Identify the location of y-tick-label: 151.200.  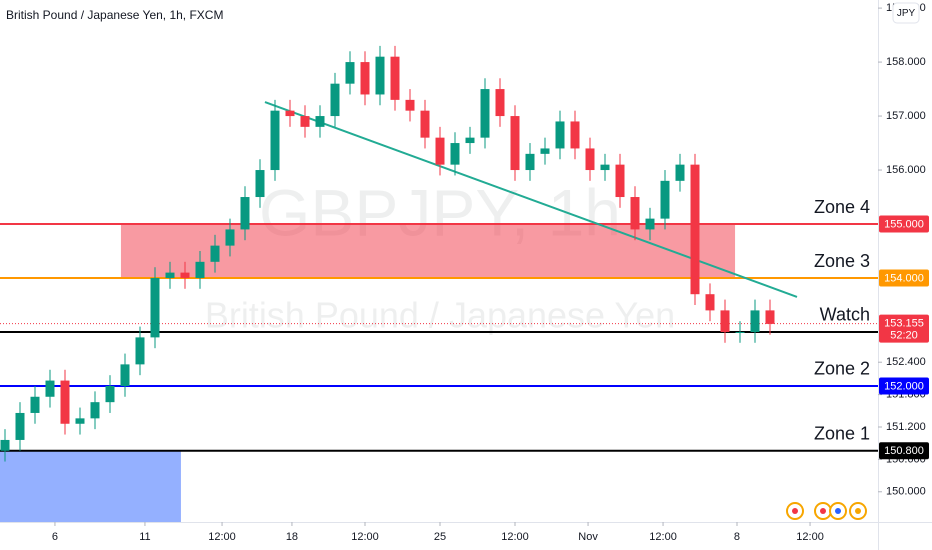
(906, 427).